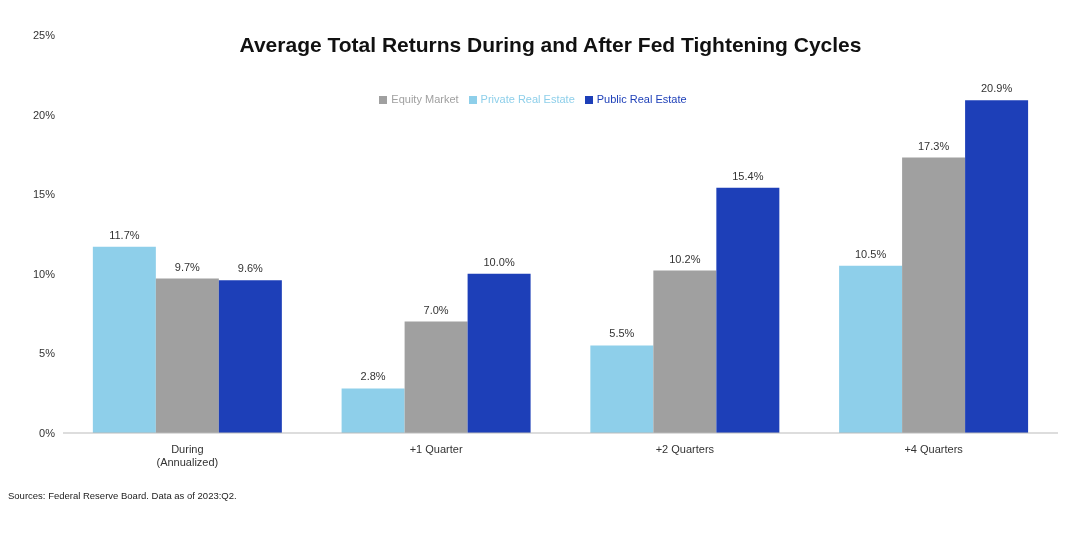 This screenshot has height=535, width=1085. I want to click on x-tick-label: +2 Quarters, so click(685, 449).